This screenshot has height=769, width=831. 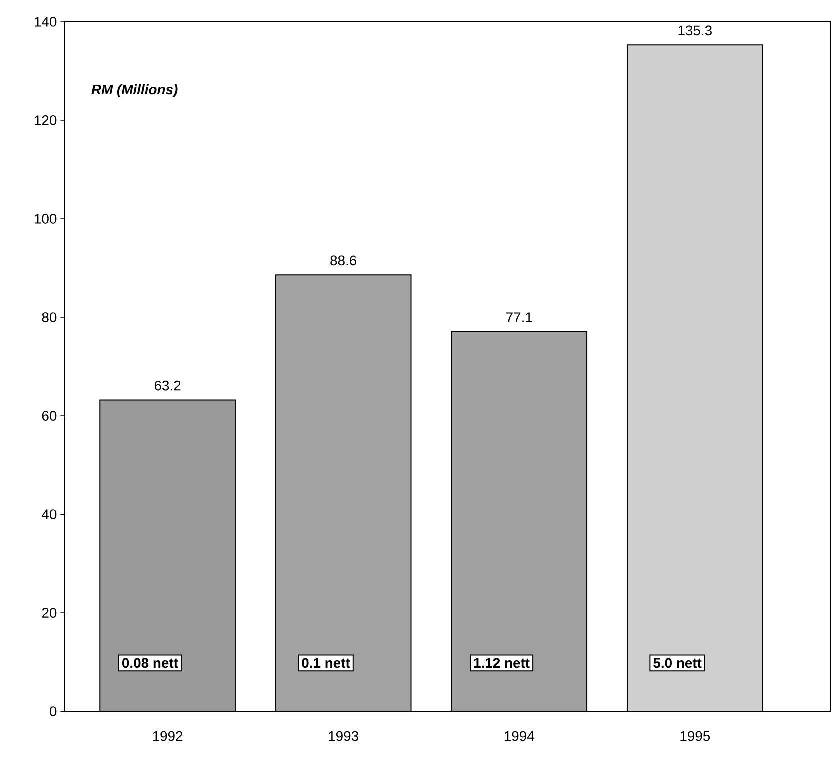 What do you see at coordinates (502, 663) in the screenshot?
I see `annotation: 1.12 nett` at bounding box center [502, 663].